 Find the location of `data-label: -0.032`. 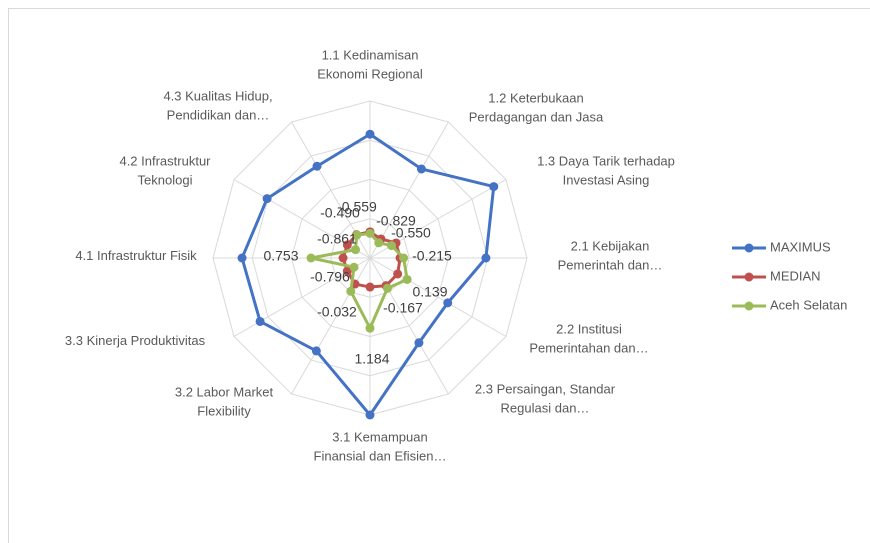

data-label: -0.032 is located at coordinates (337, 312).